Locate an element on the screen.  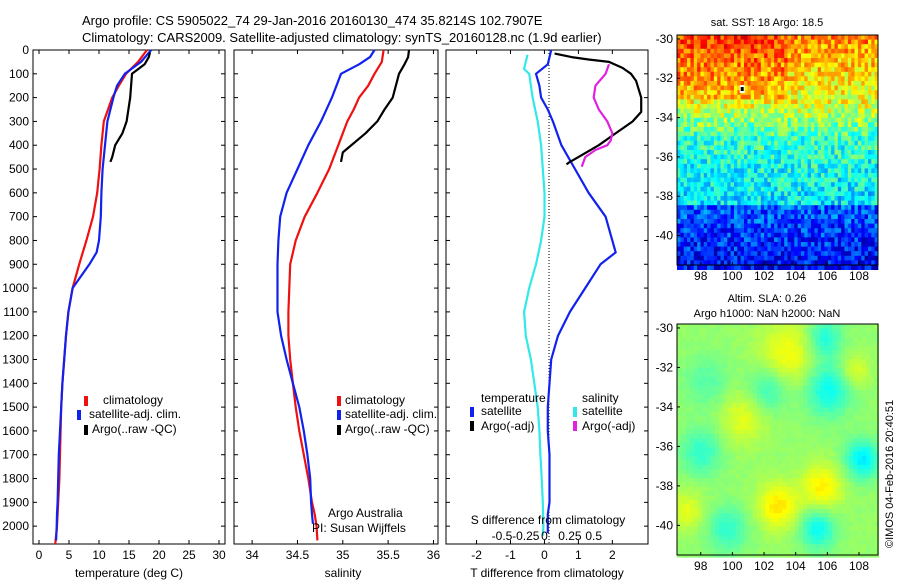
depth-tick-label: 1700 is located at coordinates (15, 455).